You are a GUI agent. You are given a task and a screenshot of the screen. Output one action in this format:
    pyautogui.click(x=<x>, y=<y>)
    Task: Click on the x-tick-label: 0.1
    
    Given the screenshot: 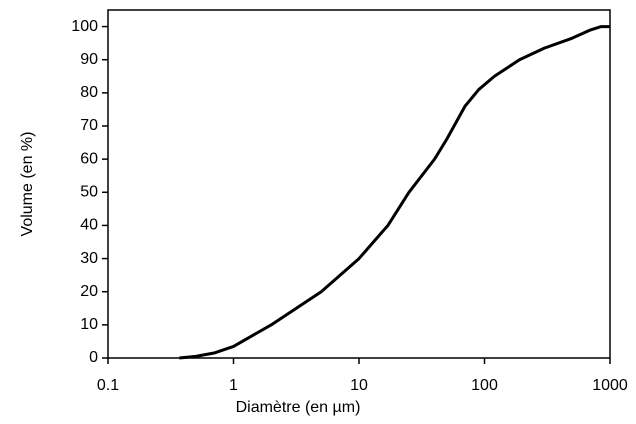 What is the action you would take?
    pyautogui.click(x=108, y=385)
    